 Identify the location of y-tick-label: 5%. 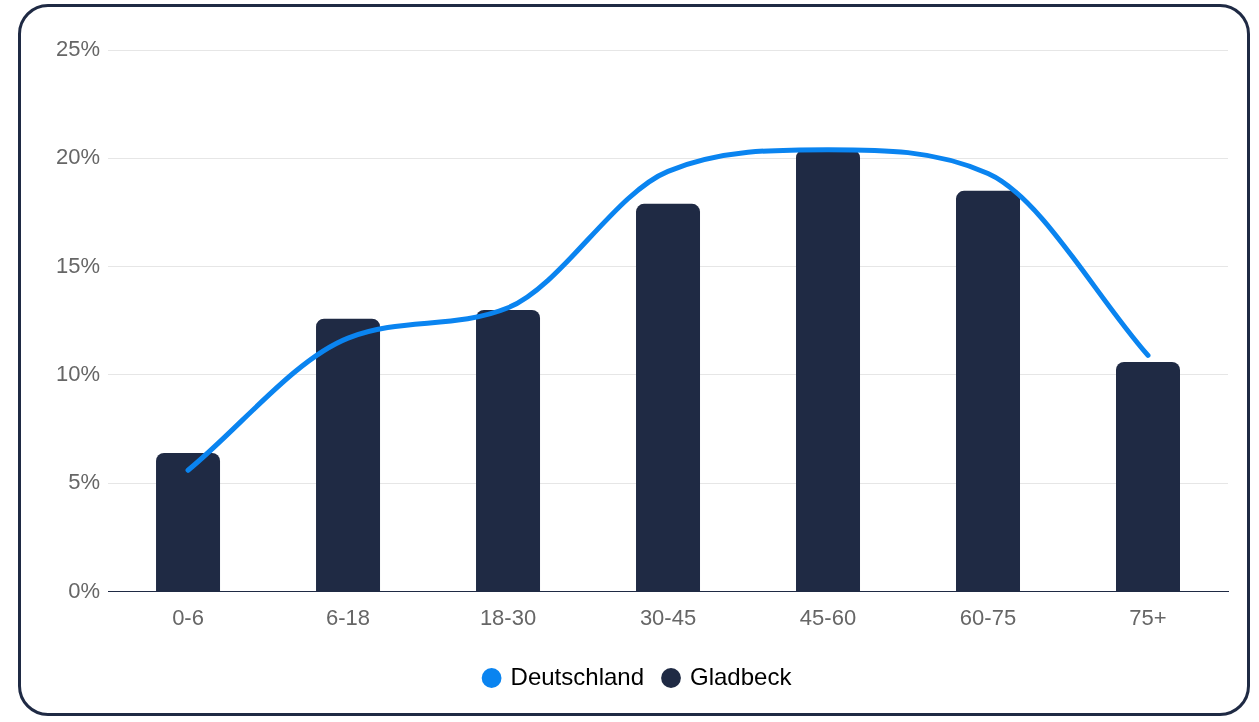
(84, 482).